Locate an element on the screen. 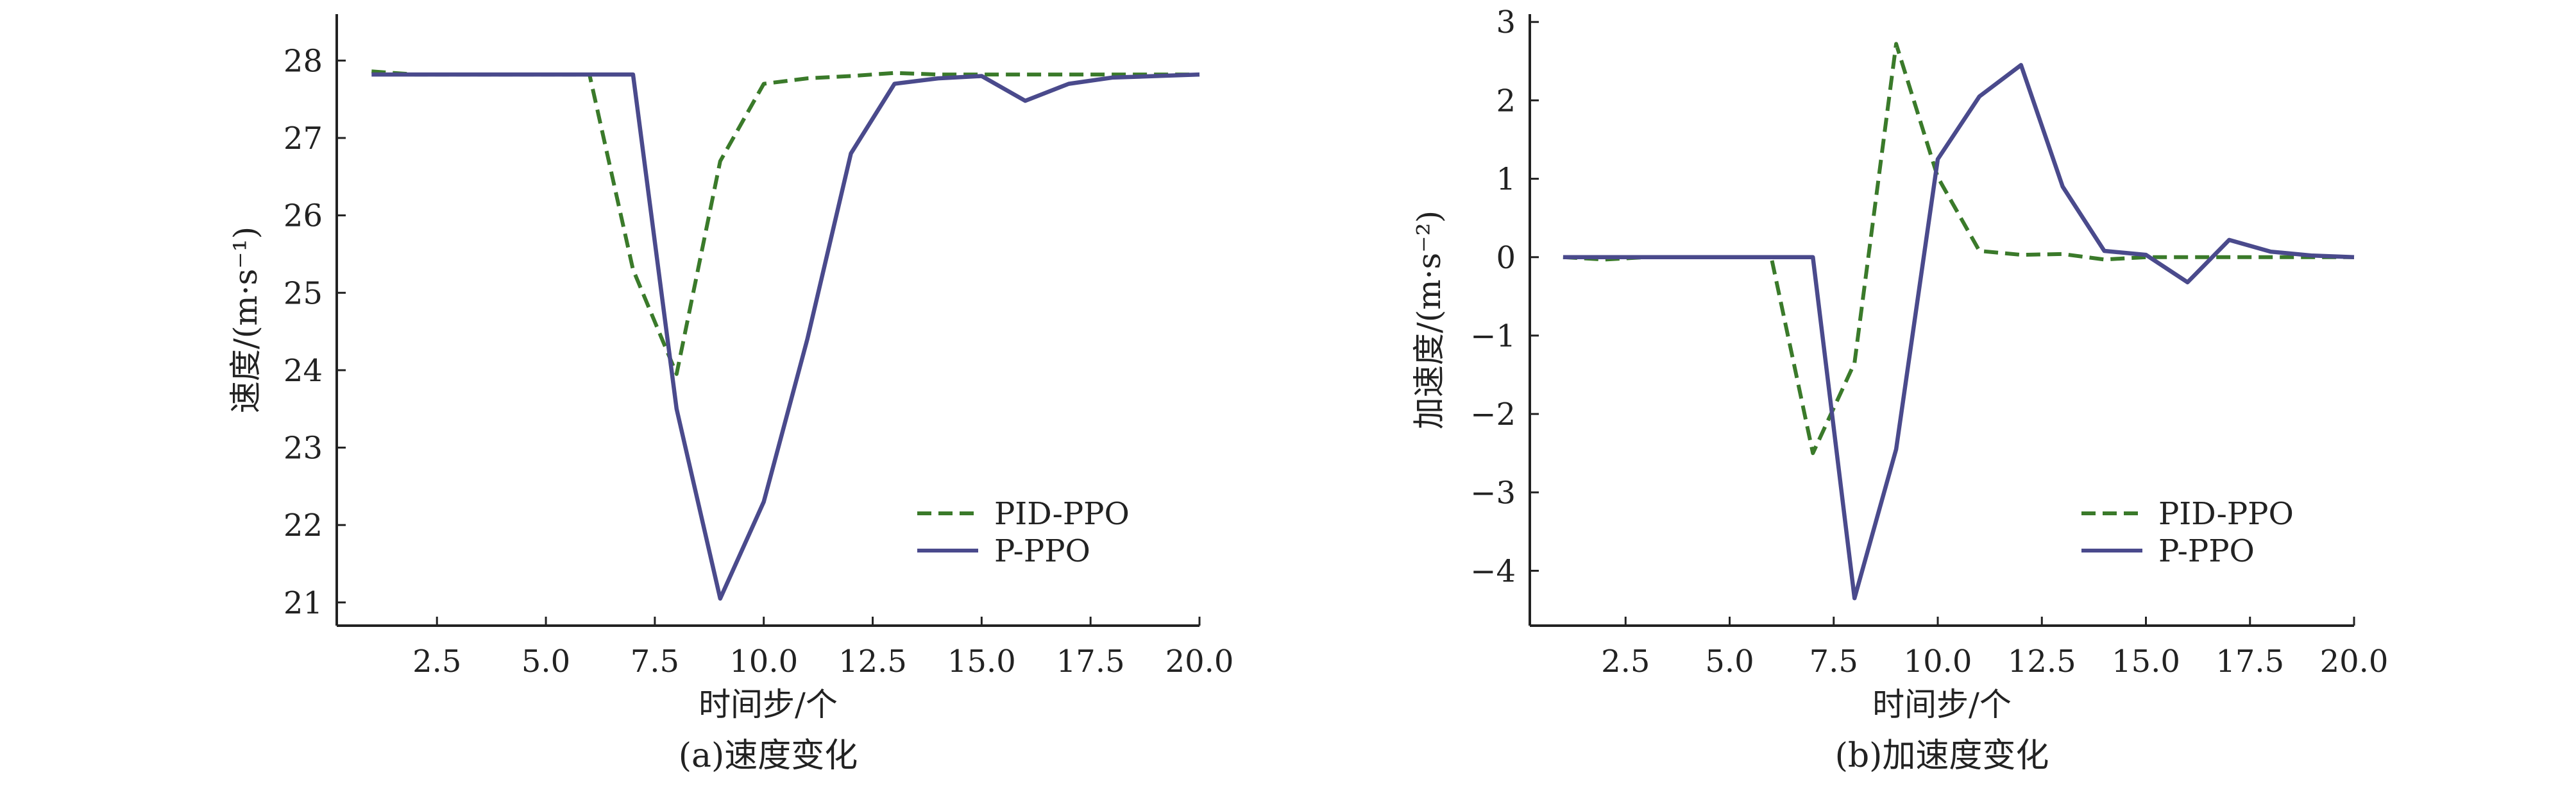 This screenshot has height=788, width=2576. chart-caption: (b)加速度变化 is located at coordinates (1942, 756).